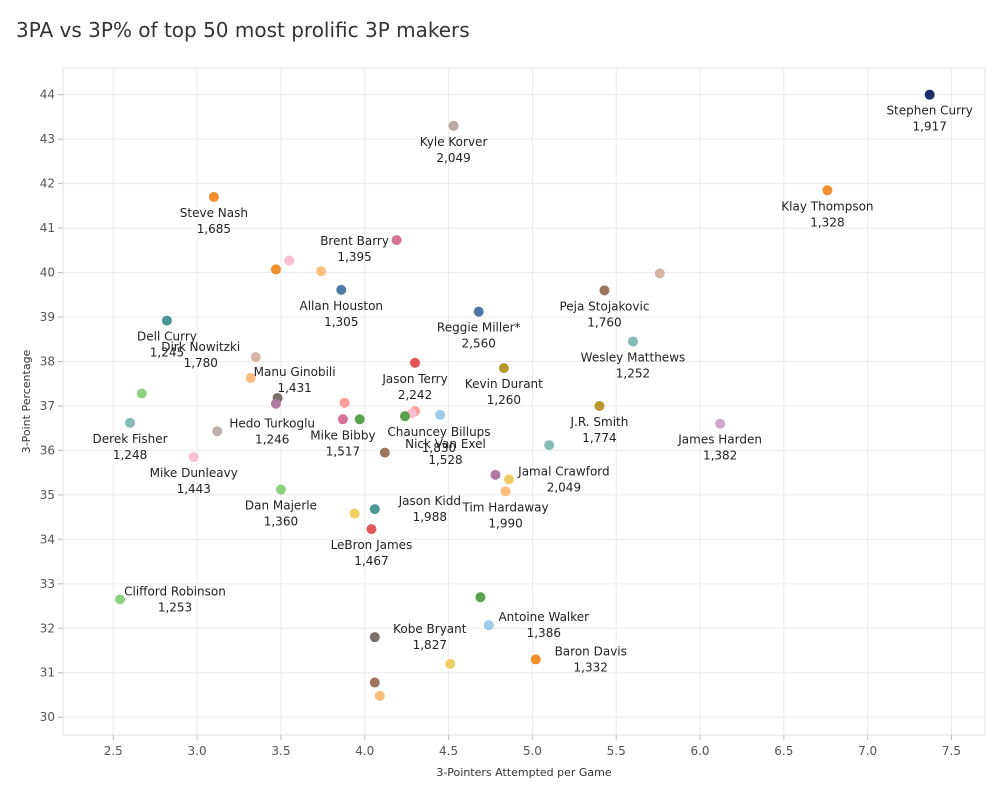 The height and width of the screenshot is (800, 1000). I want to click on point-value-label: 1,332, so click(591, 667).